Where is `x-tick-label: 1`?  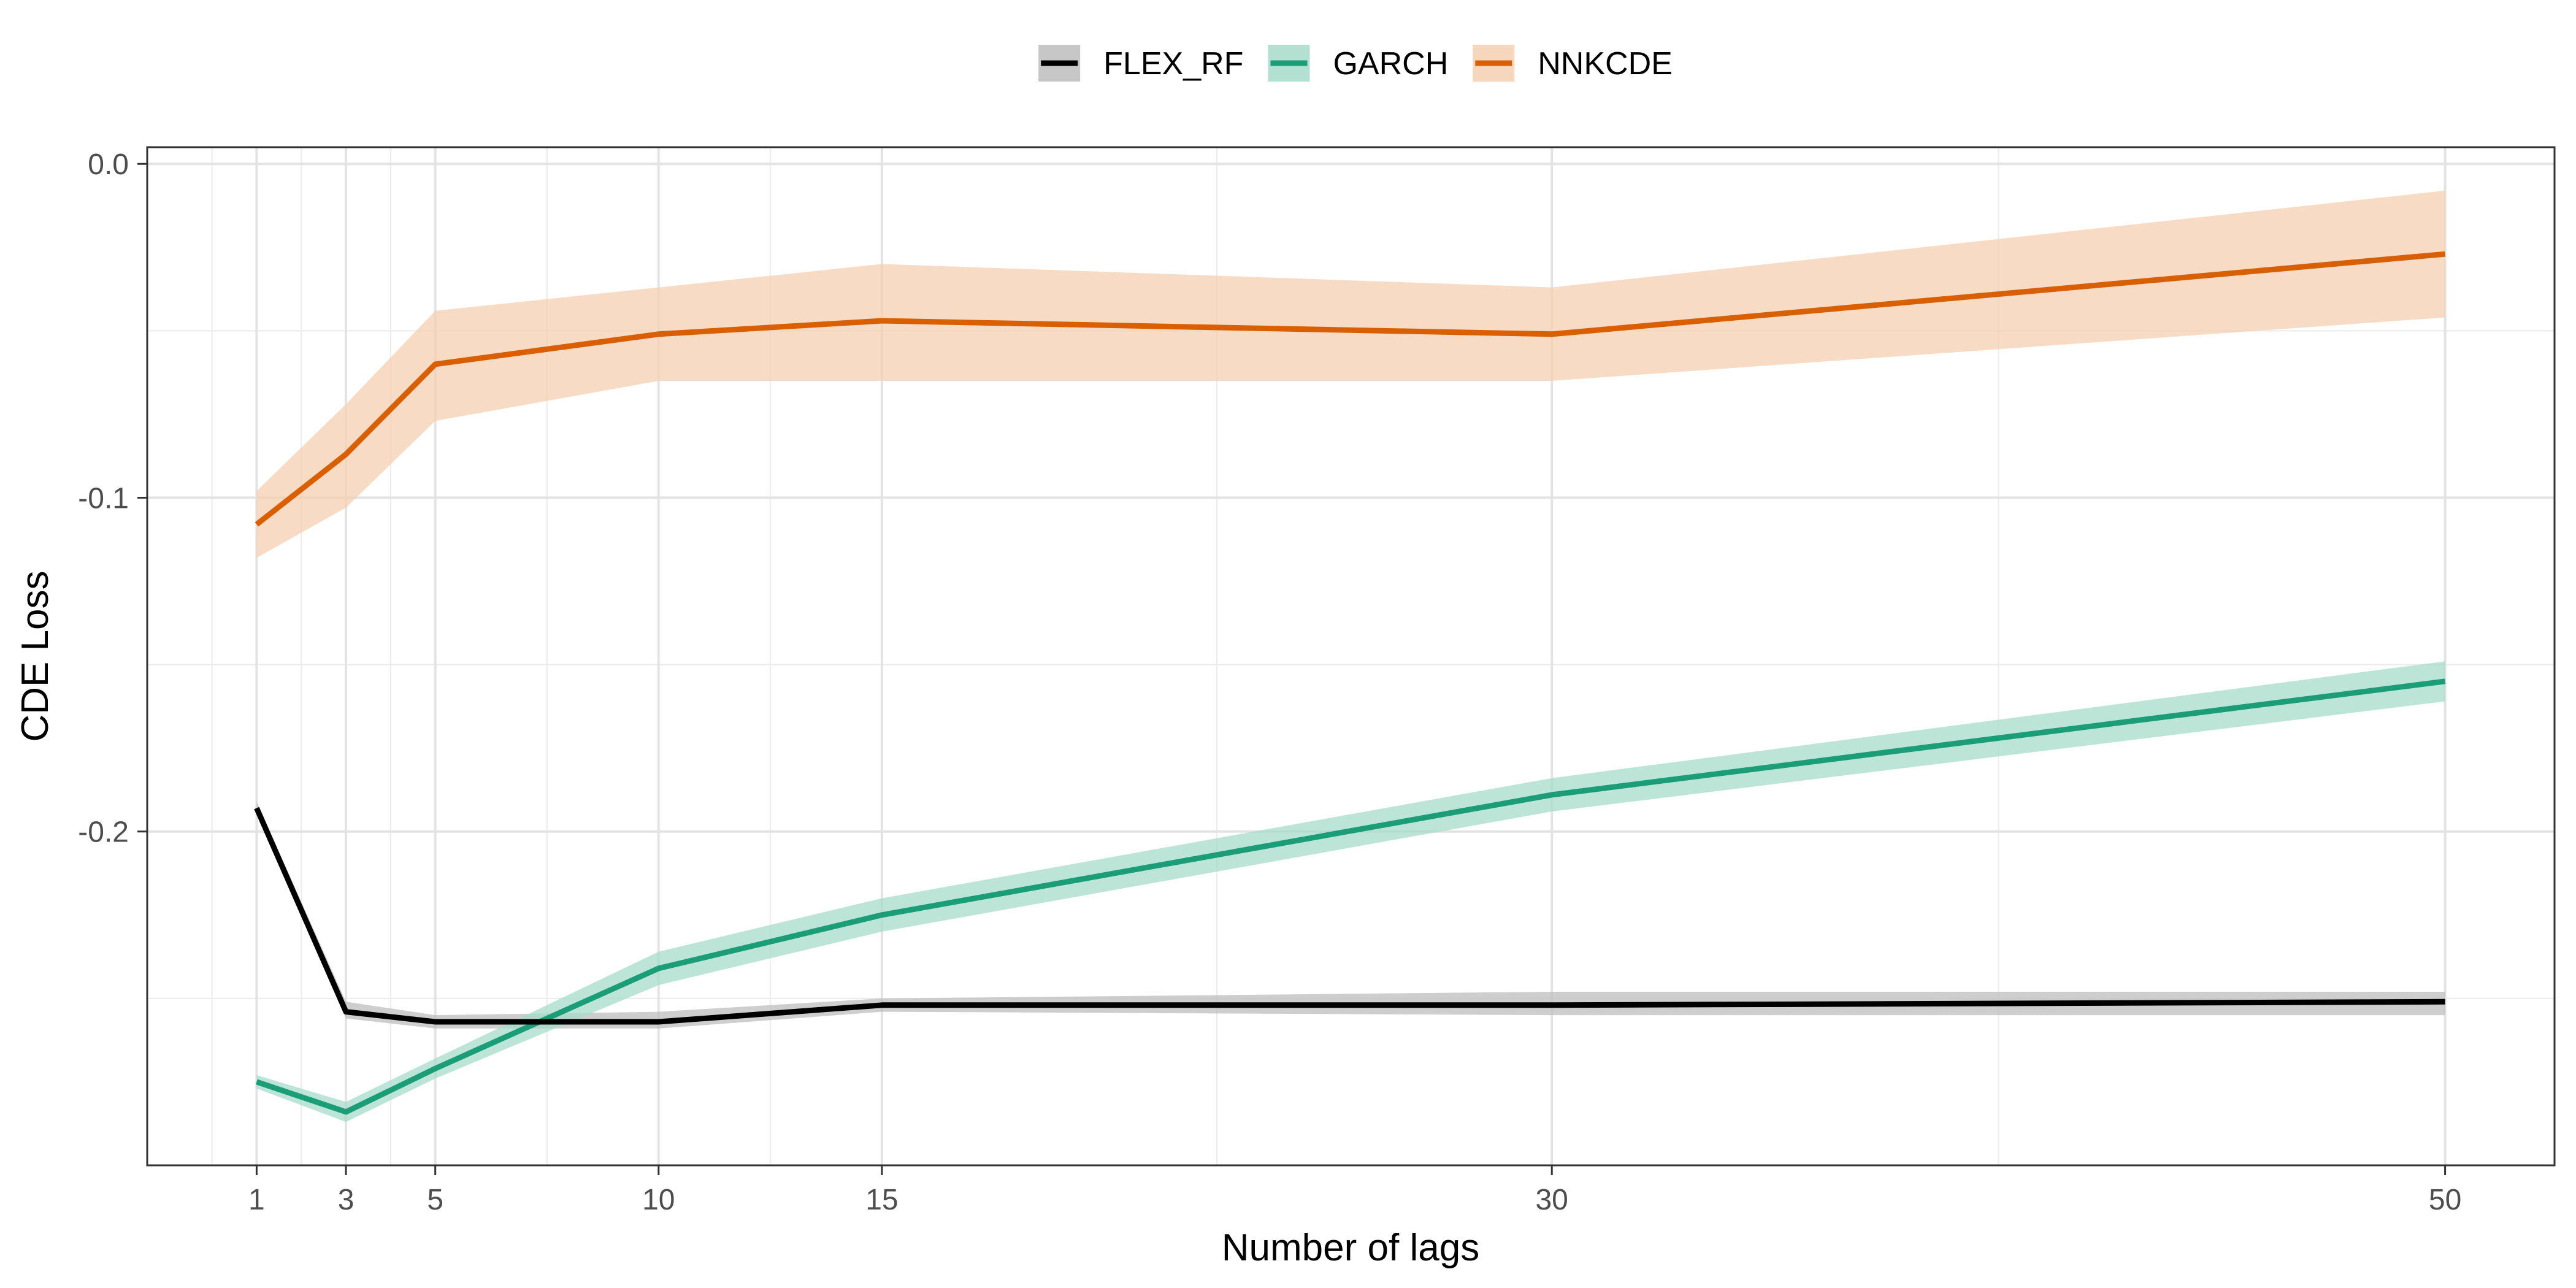
x-tick-label: 1 is located at coordinates (256, 1200).